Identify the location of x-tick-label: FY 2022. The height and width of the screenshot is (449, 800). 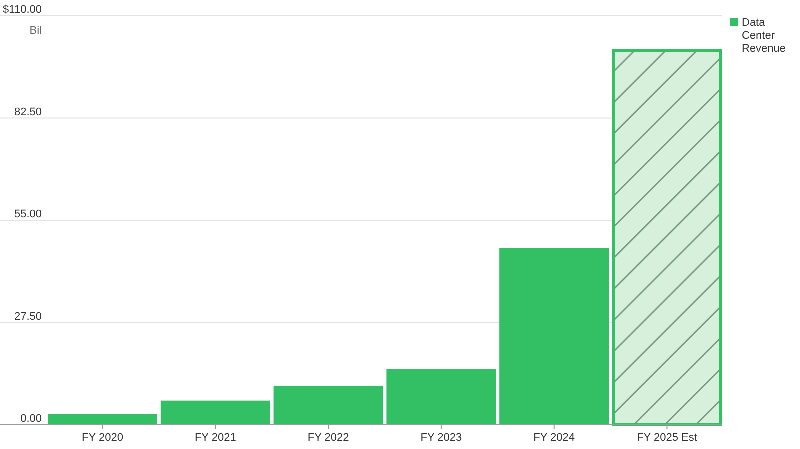
(329, 438).